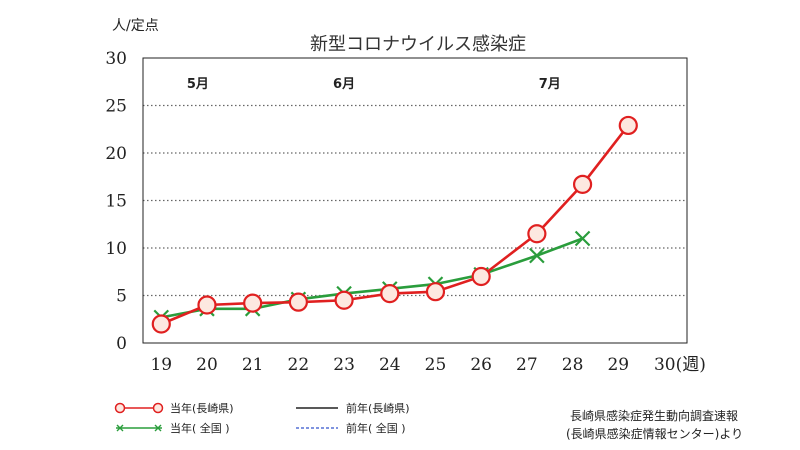 The height and width of the screenshot is (450, 800). Describe the element at coordinates (374, 84) in the screenshot. I see `month-labels: 5月 6月 7月` at that location.